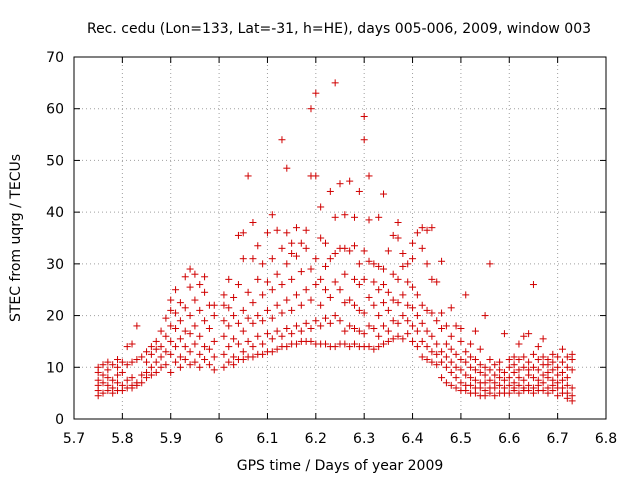 This screenshot has height=480, width=640. Describe the element at coordinates (412, 439) in the screenshot. I see `x-tick-label: 6.4` at that location.